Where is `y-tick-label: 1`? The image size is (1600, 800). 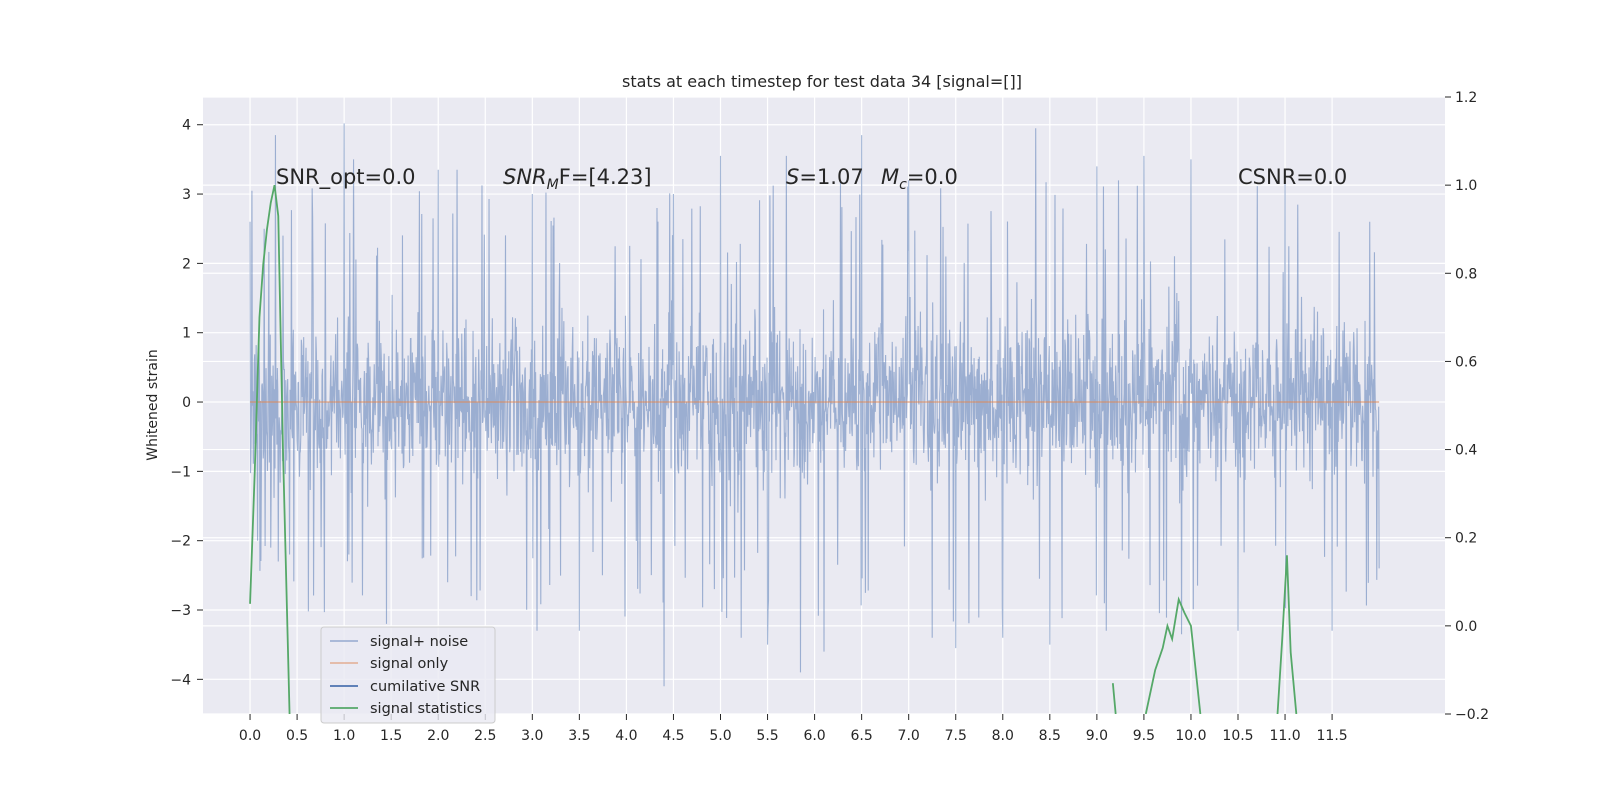
y-tick-label: 1 is located at coordinates (186, 334).